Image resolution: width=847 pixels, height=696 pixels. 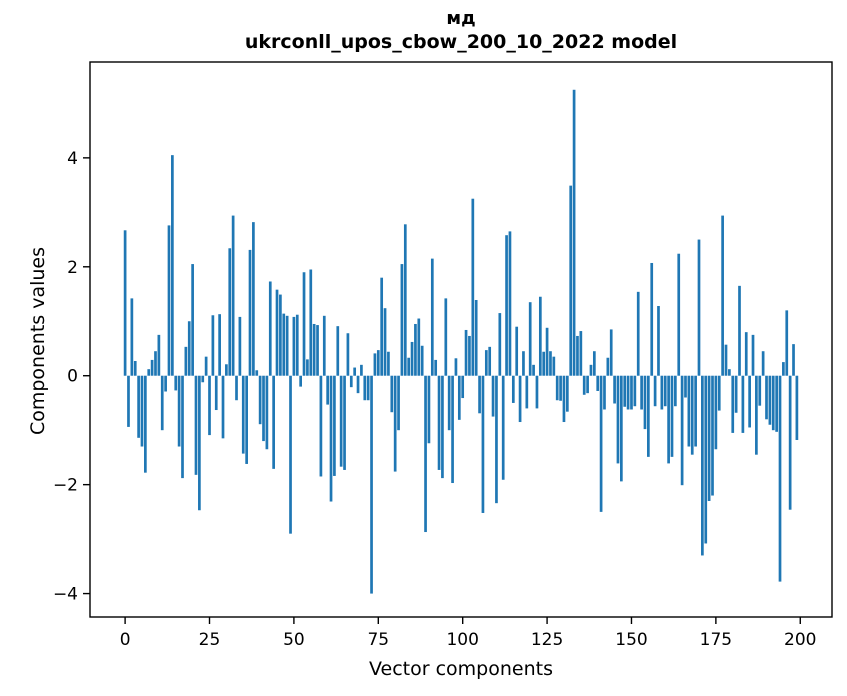 I want to click on x-tick-label: 25, so click(x=210, y=640).